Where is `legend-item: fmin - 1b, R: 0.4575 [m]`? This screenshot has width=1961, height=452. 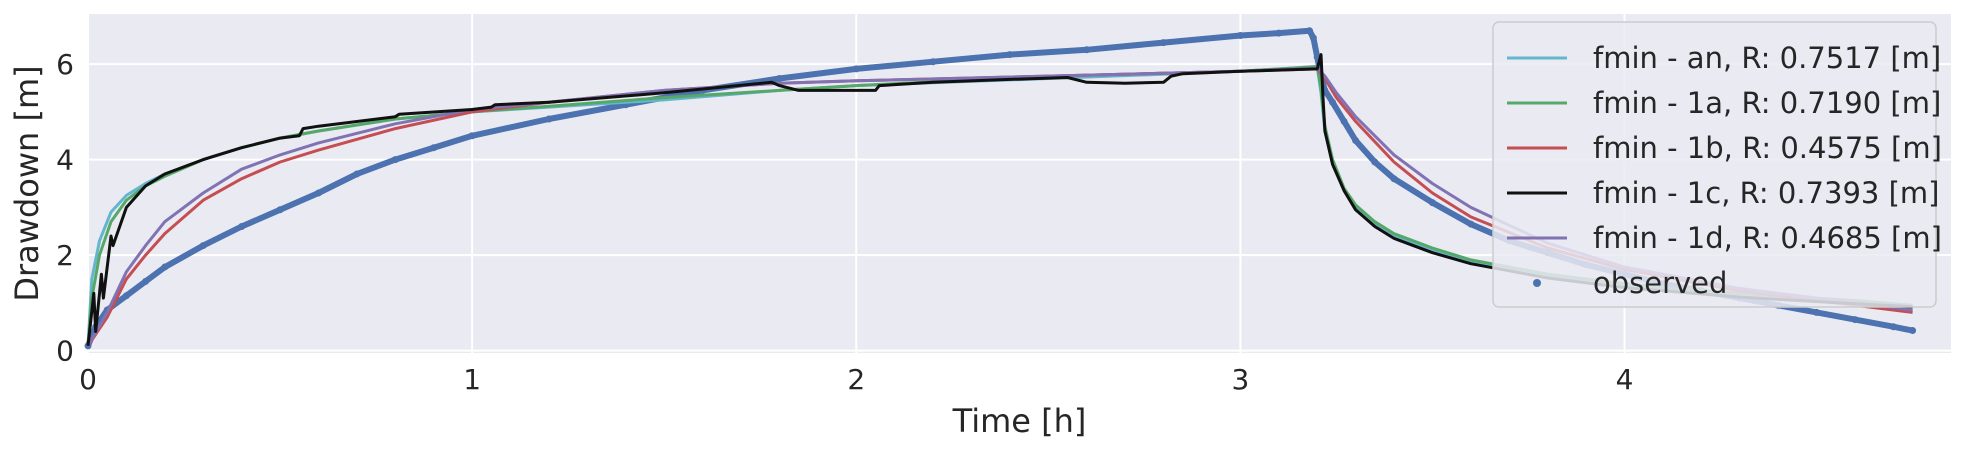
legend-item: fmin - 1b, R: 0.4575 [m] is located at coordinates (1724, 148).